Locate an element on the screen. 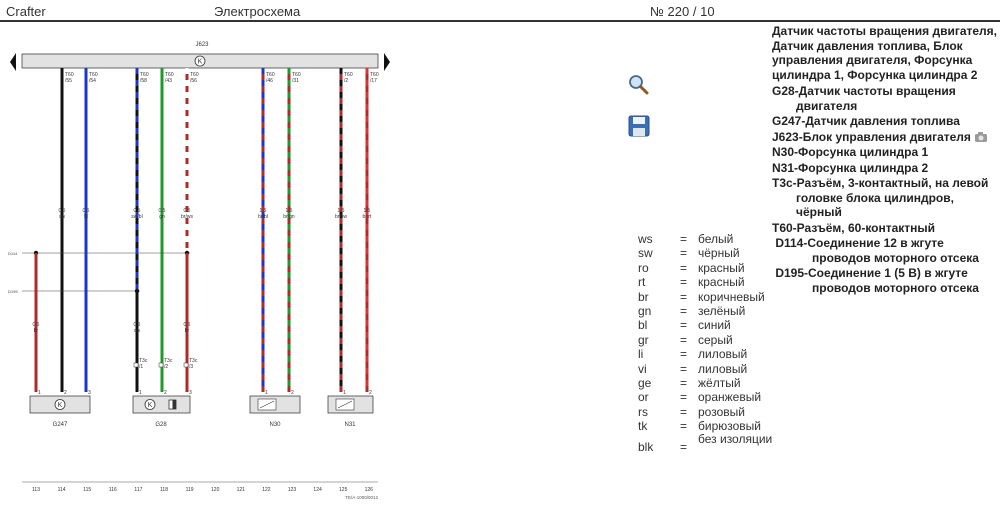 This screenshot has width=1000, height=522. floppy-disk-icon is located at coordinates (639, 126).